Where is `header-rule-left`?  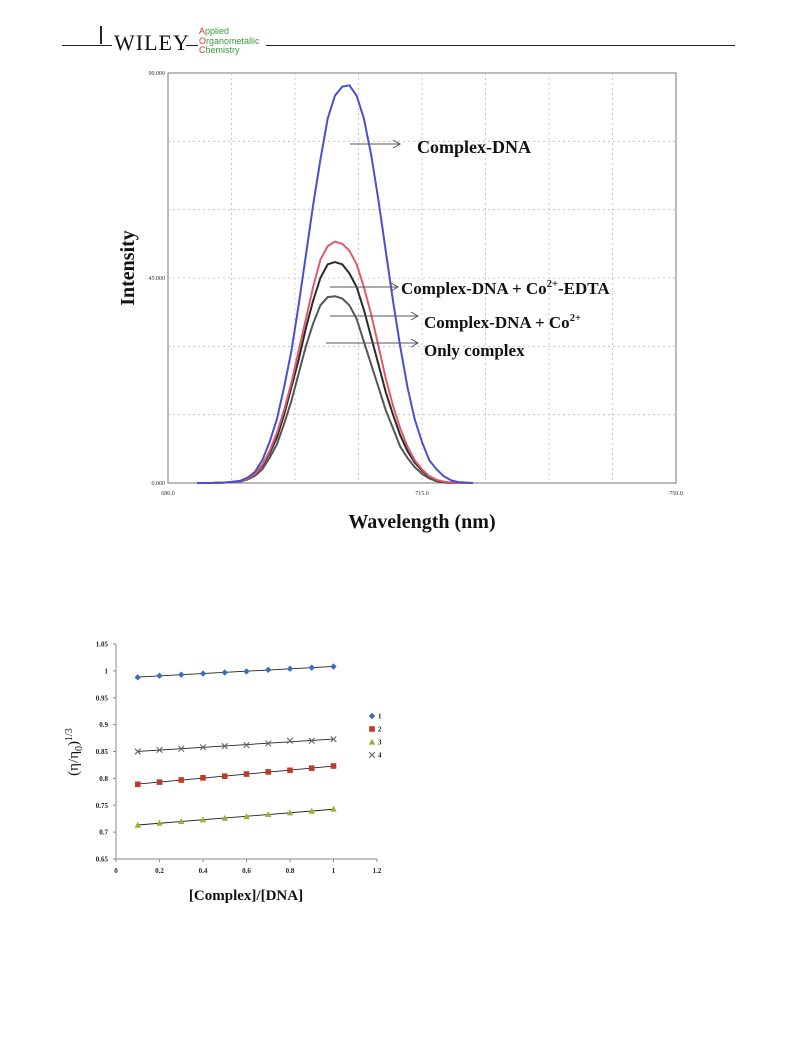 header-rule-left is located at coordinates (87, 45).